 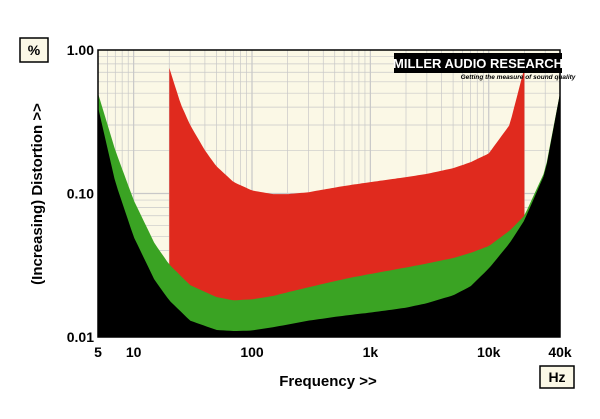 I want to click on x-unit-box: Hz, so click(x=557, y=377).